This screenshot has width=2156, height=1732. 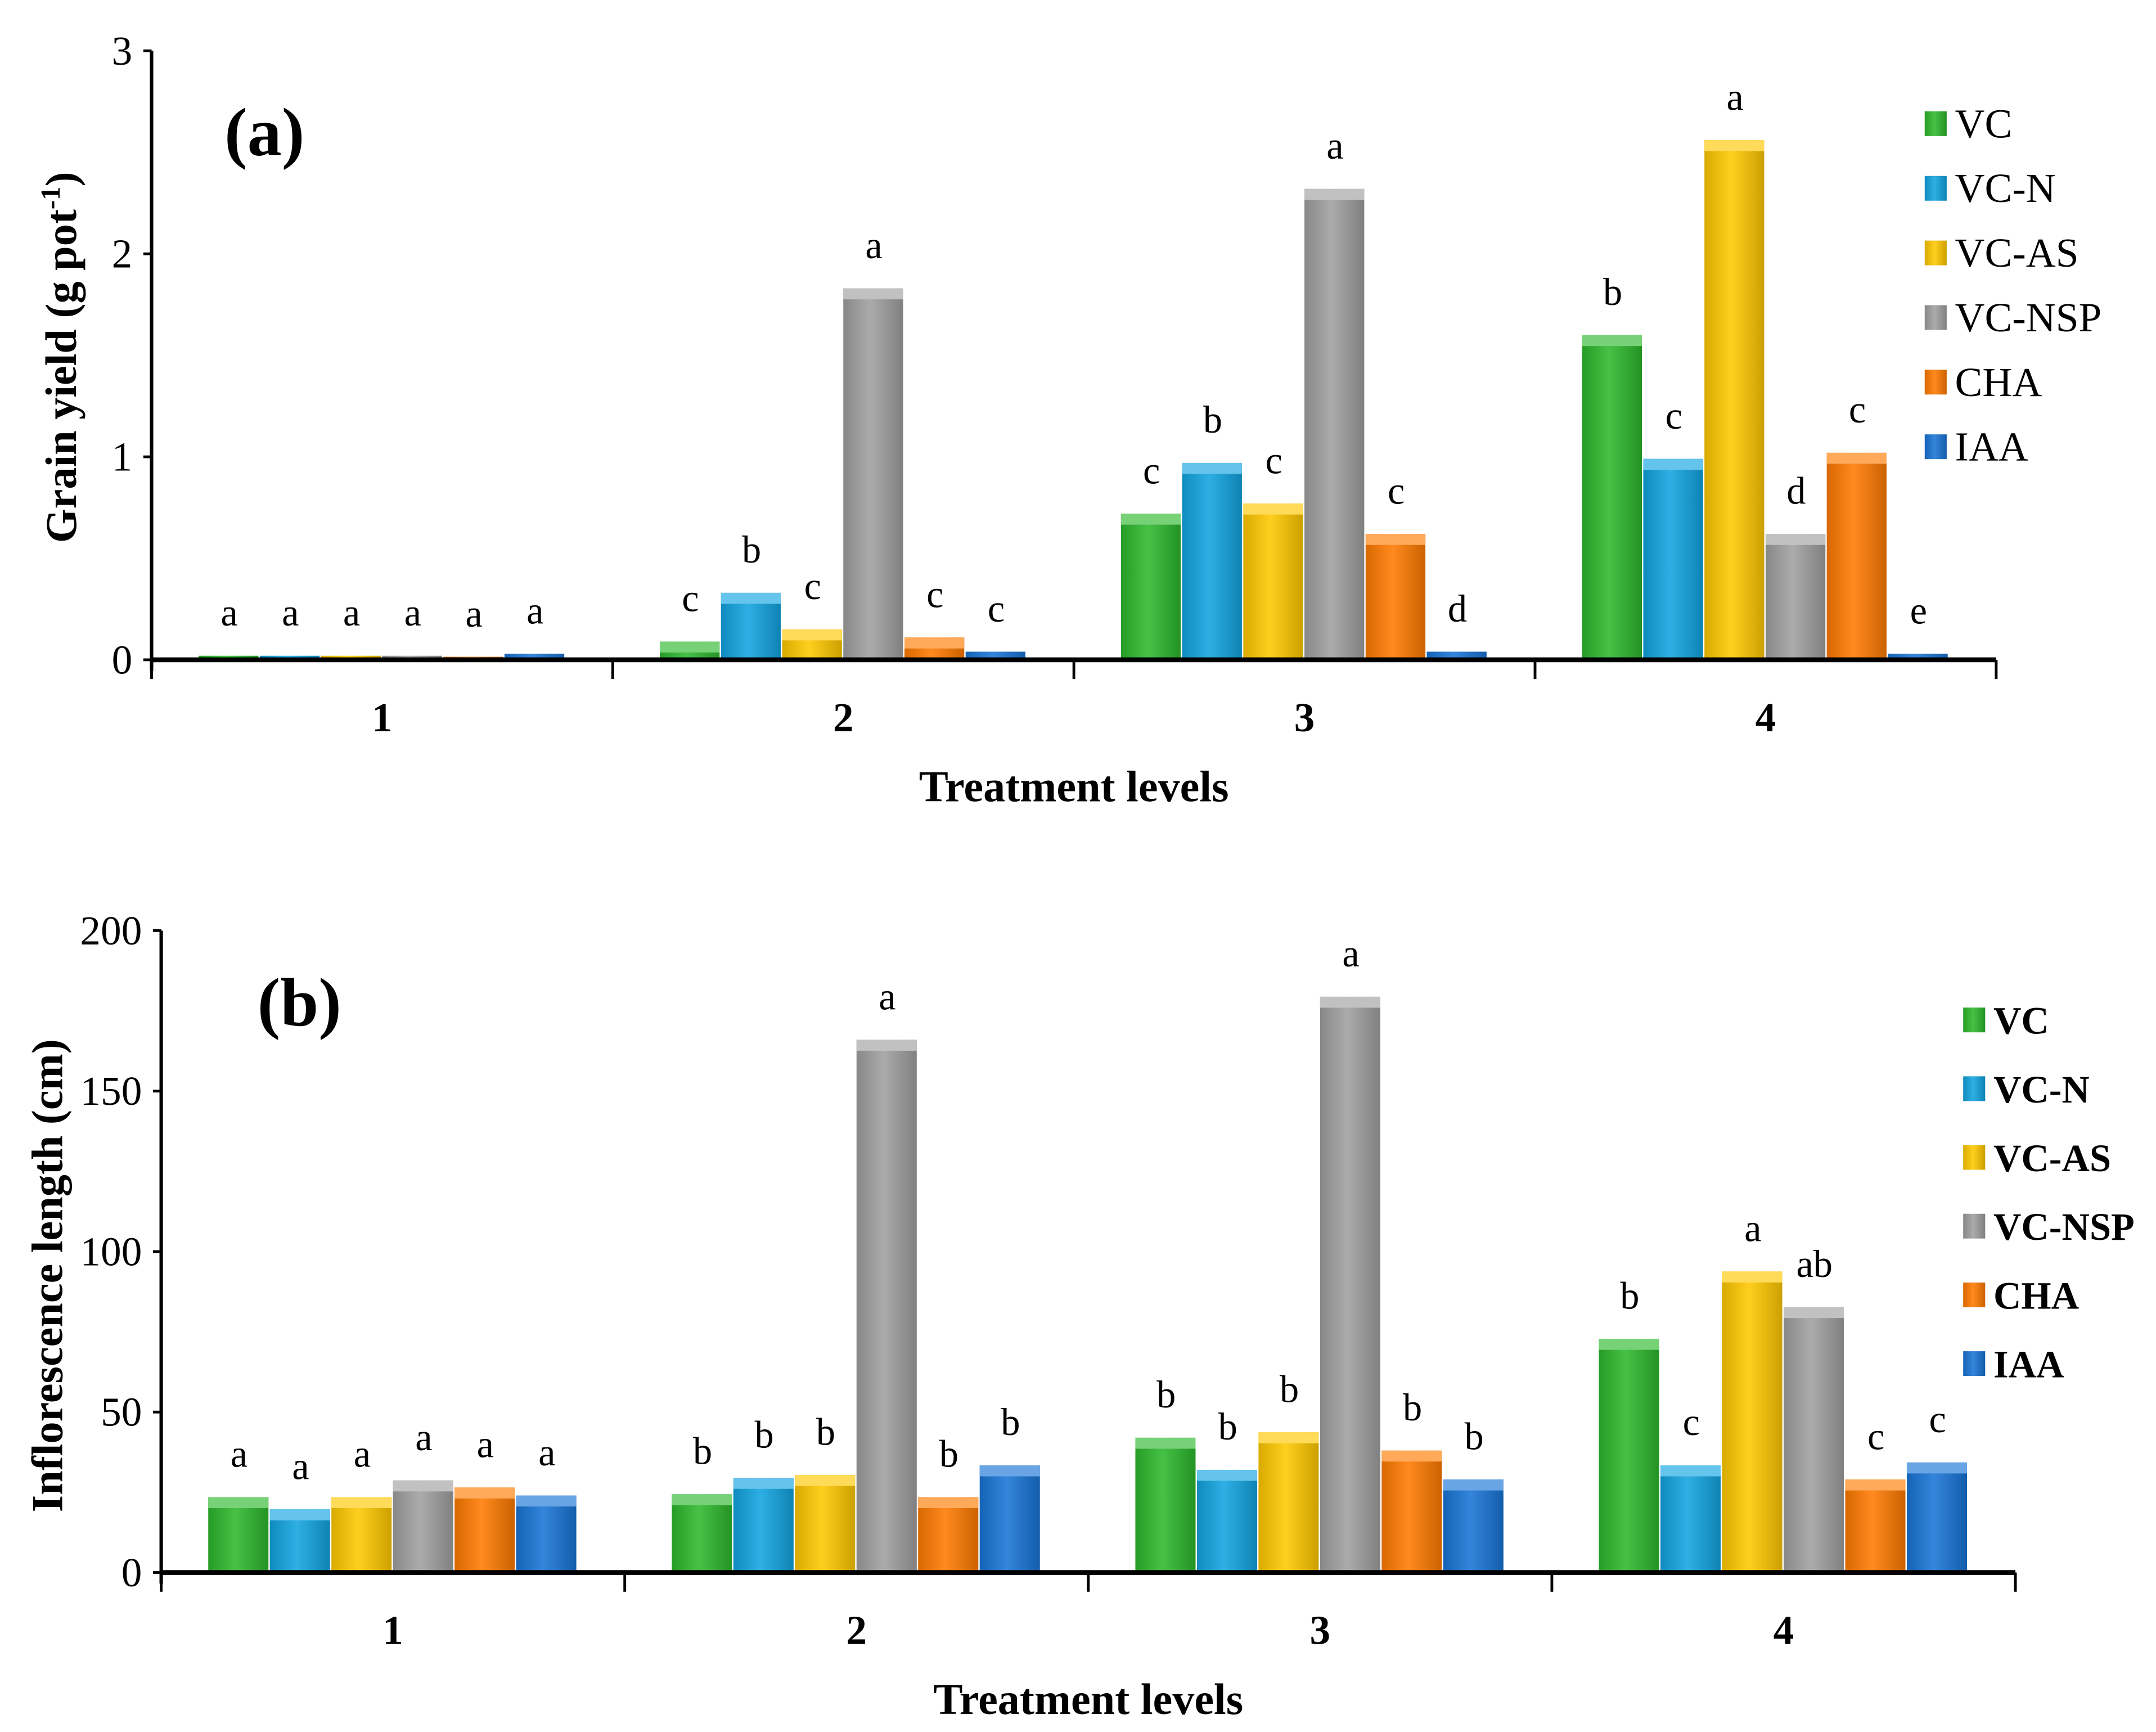 I want to click on significance-letter-vc-n-level-2: b, so click(x=763, y=1434).